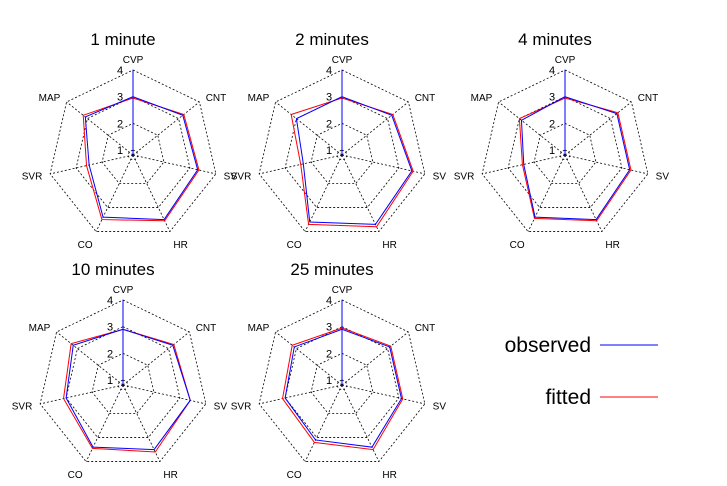 The width and height of the screenshot is (727, 486). Describe the element at coordinates (581, 371) in the screenshot. I see `legend: observed fitted` at that location.